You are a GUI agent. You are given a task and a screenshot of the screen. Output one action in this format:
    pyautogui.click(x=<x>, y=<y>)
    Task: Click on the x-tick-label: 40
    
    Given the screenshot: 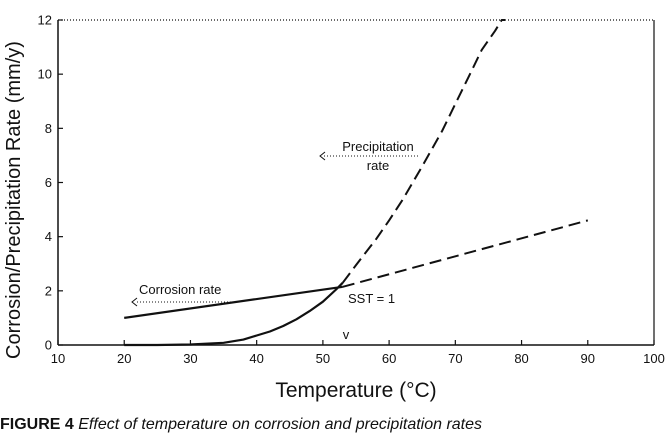 What is the action you would take?
    pyautogui.click(x=256, y=358)
    